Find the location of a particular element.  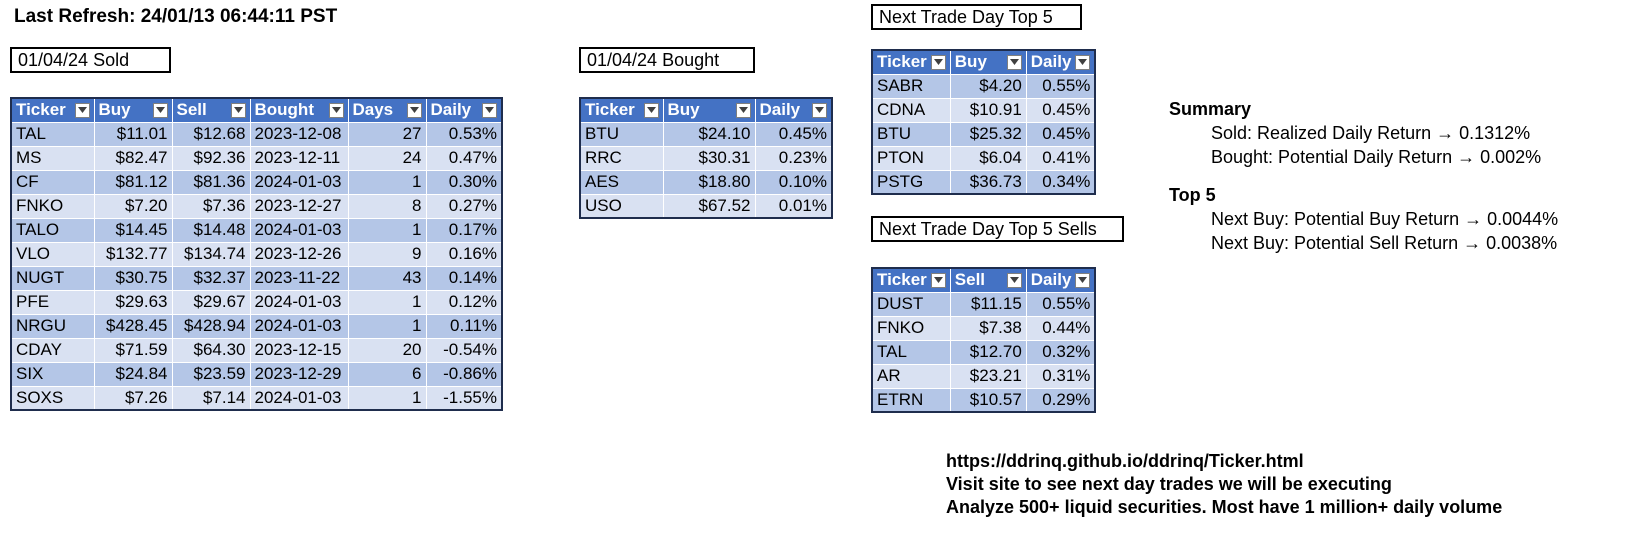

top5-header-row: Ticker Buy Daily is located at coordinates (983, 62).